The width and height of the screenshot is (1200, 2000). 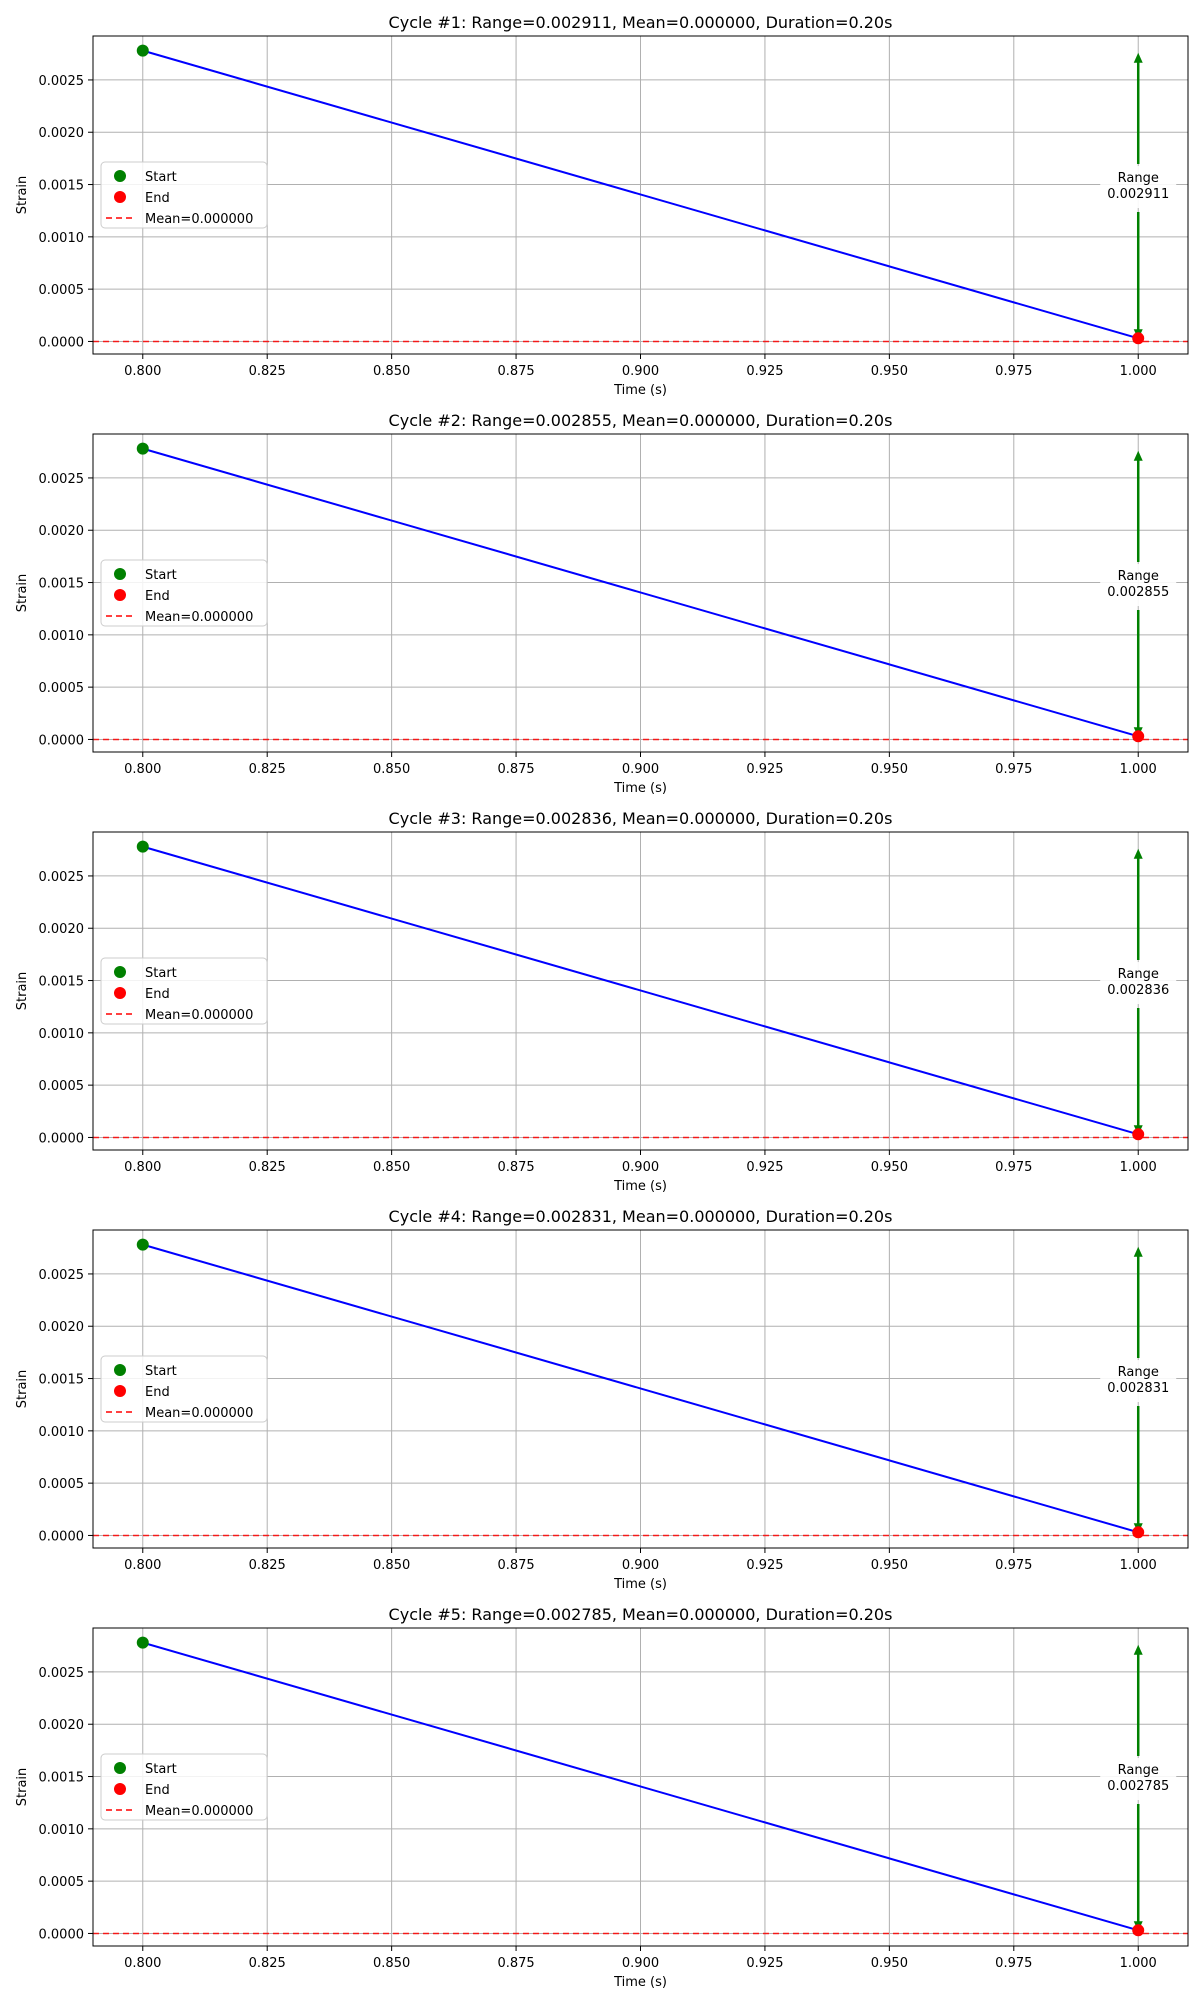 What do you see at coordinates (1138, 1388) in the screenshot?
I see `range-label-value: 0.002831` at bounding box center [1138, 1388].